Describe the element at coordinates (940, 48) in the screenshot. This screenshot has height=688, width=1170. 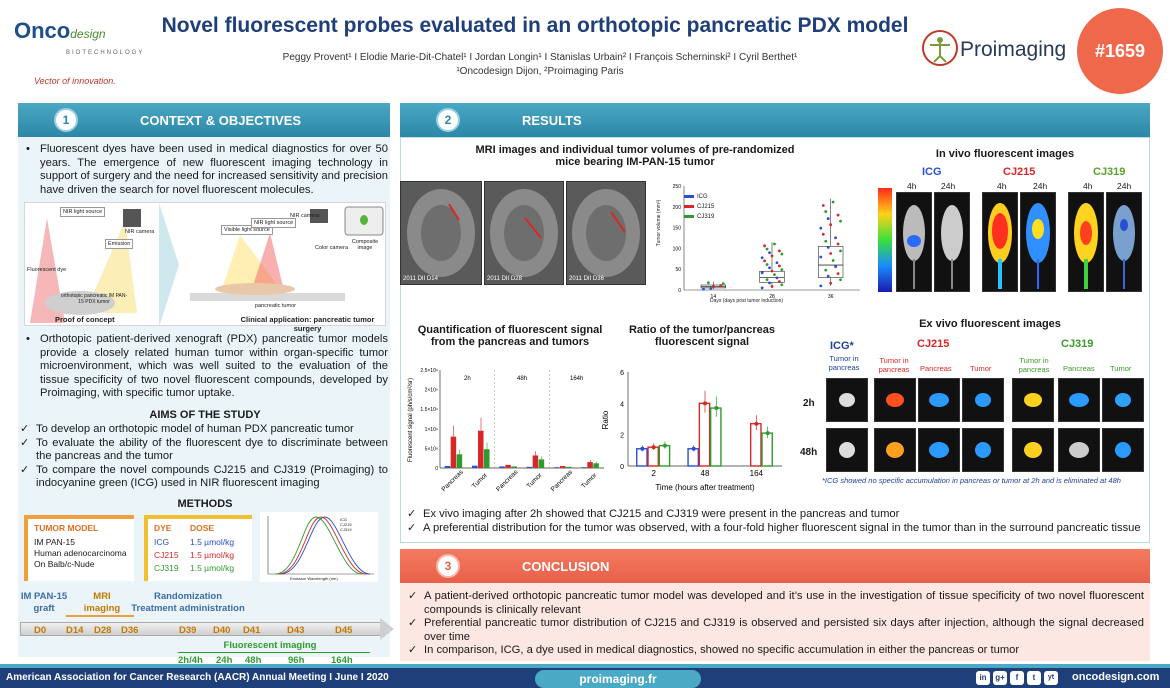
I see `proimaging-logo-icon` at that location.